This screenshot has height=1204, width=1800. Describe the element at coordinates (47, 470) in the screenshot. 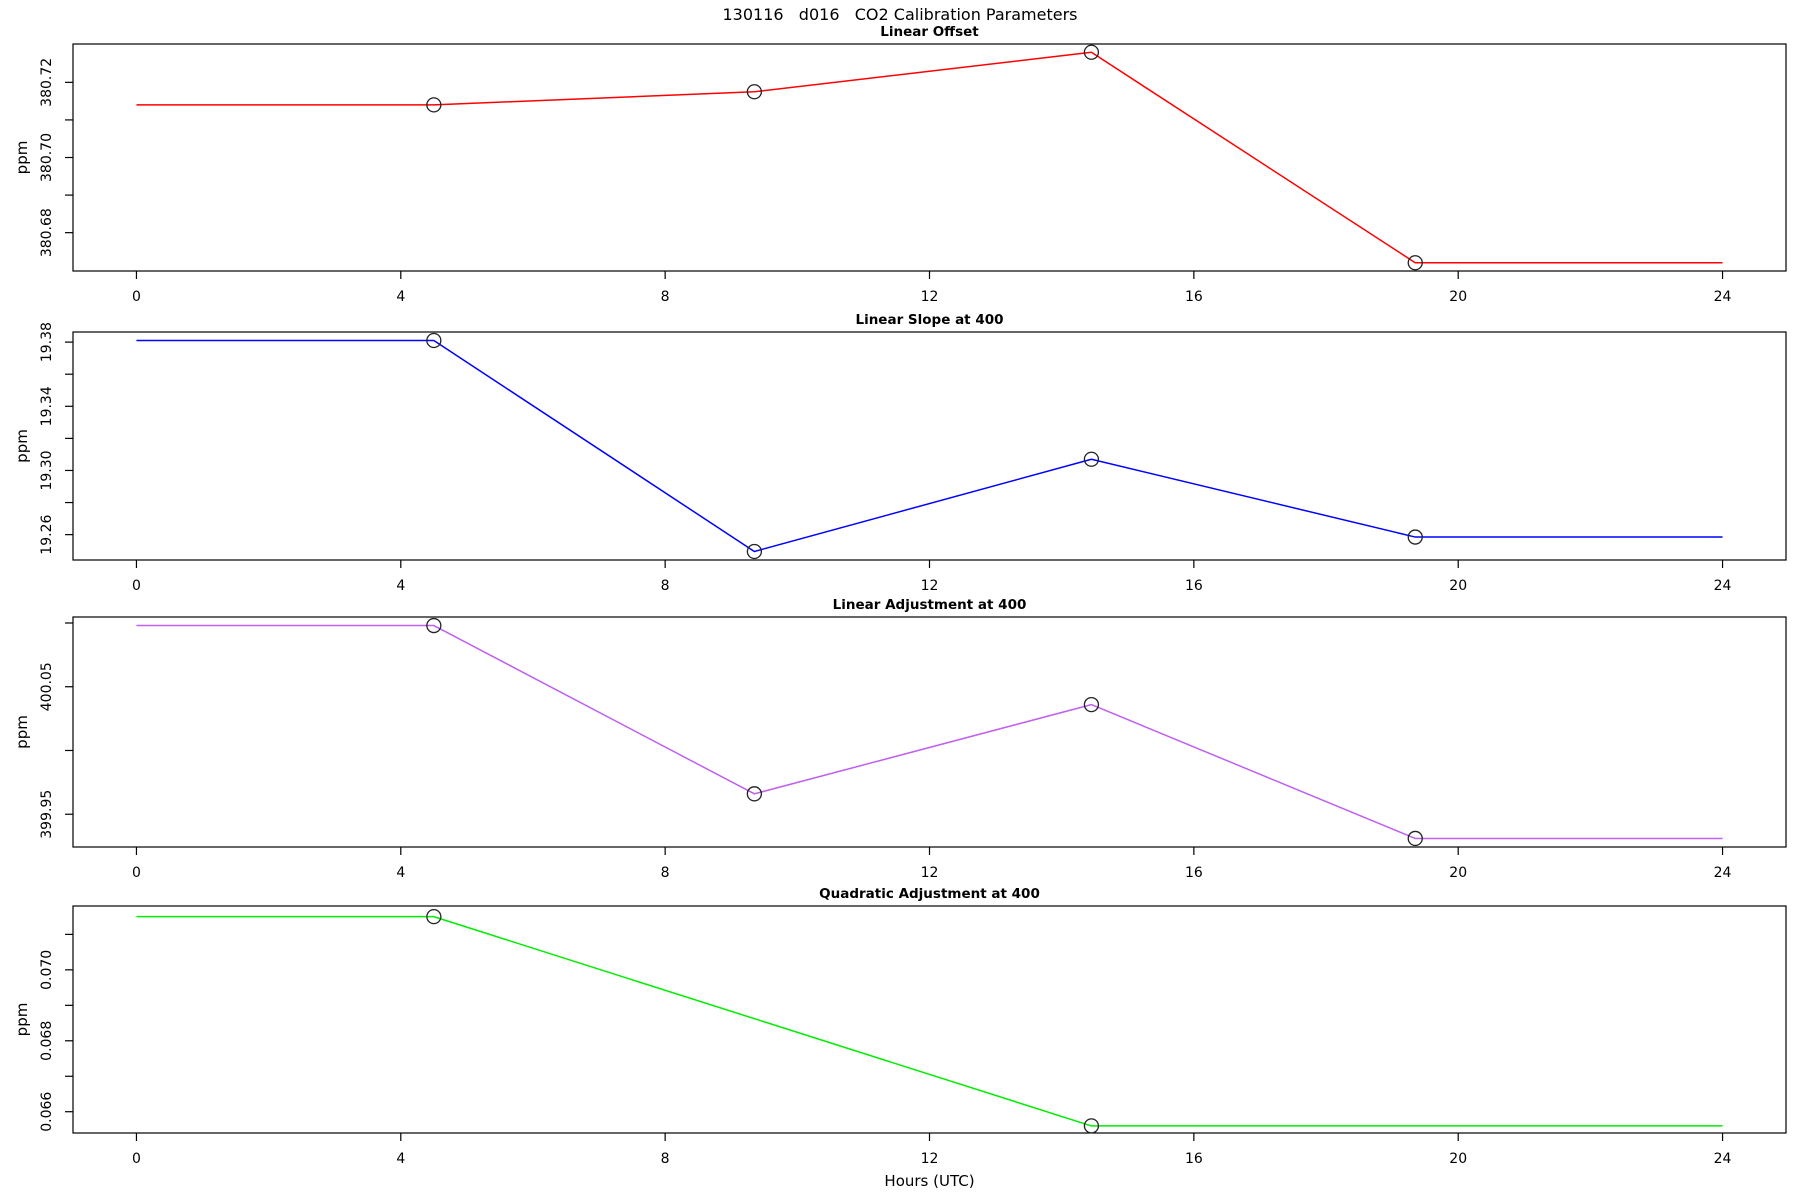

I see `y-tick-label: 19.30` at that location.